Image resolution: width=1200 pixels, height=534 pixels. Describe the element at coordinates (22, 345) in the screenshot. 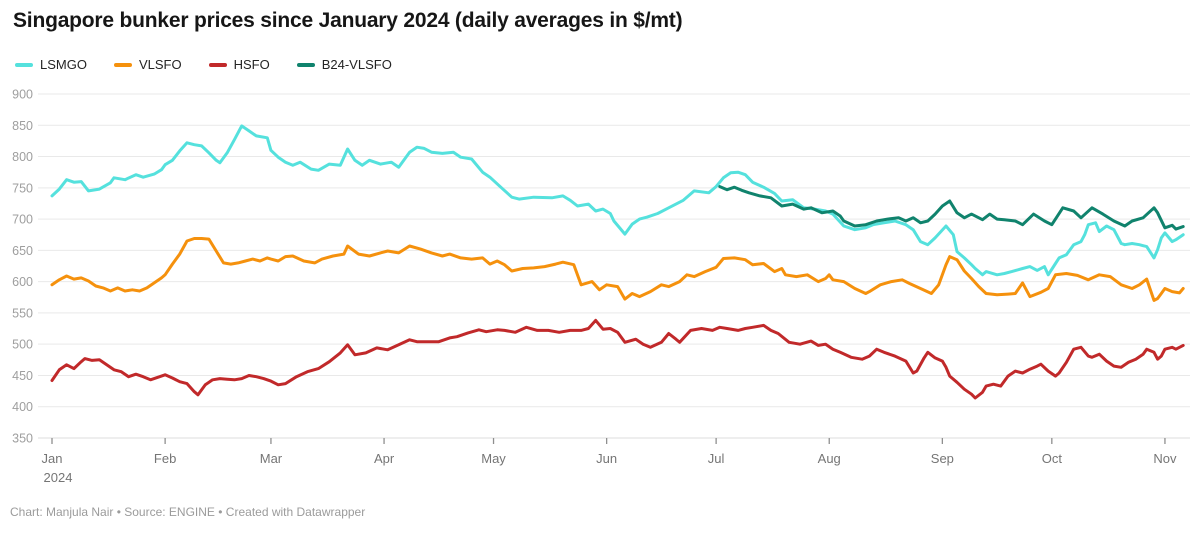

I see `y-tick-label-500: 500` at that location.